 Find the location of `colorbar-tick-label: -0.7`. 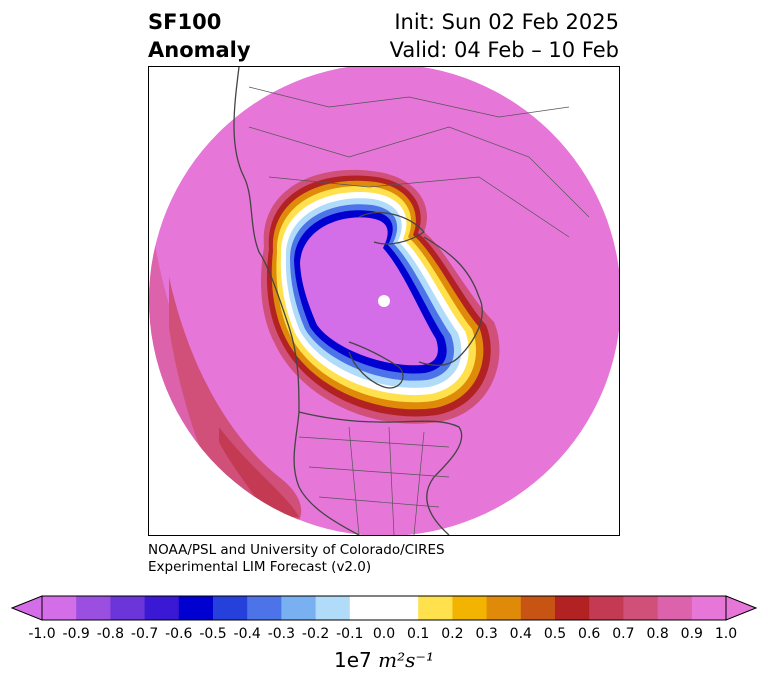

colorbar-tick-label: -0.7 is located at coordinates (144, 634).